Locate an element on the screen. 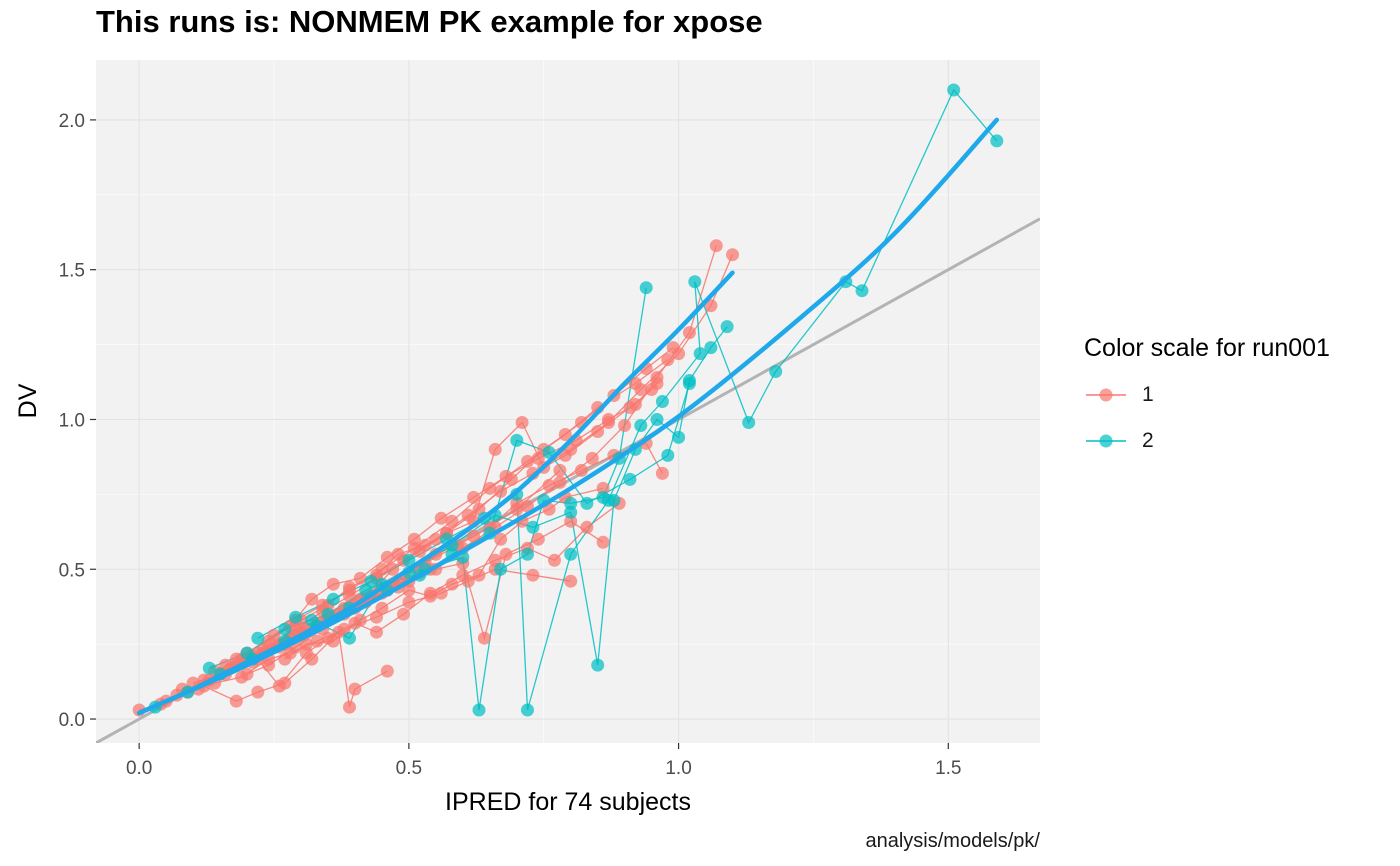 This screenshot has width=1400, height=866. legend-title: Color scale for run001 is located at coordinates (1207, 348).